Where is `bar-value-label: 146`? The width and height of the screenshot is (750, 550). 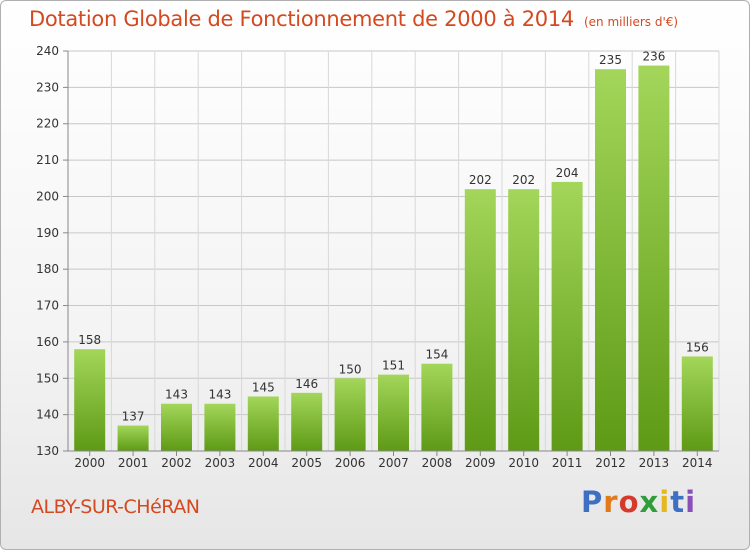
bar-value-label: 146 is located at coordinates (306, 384).